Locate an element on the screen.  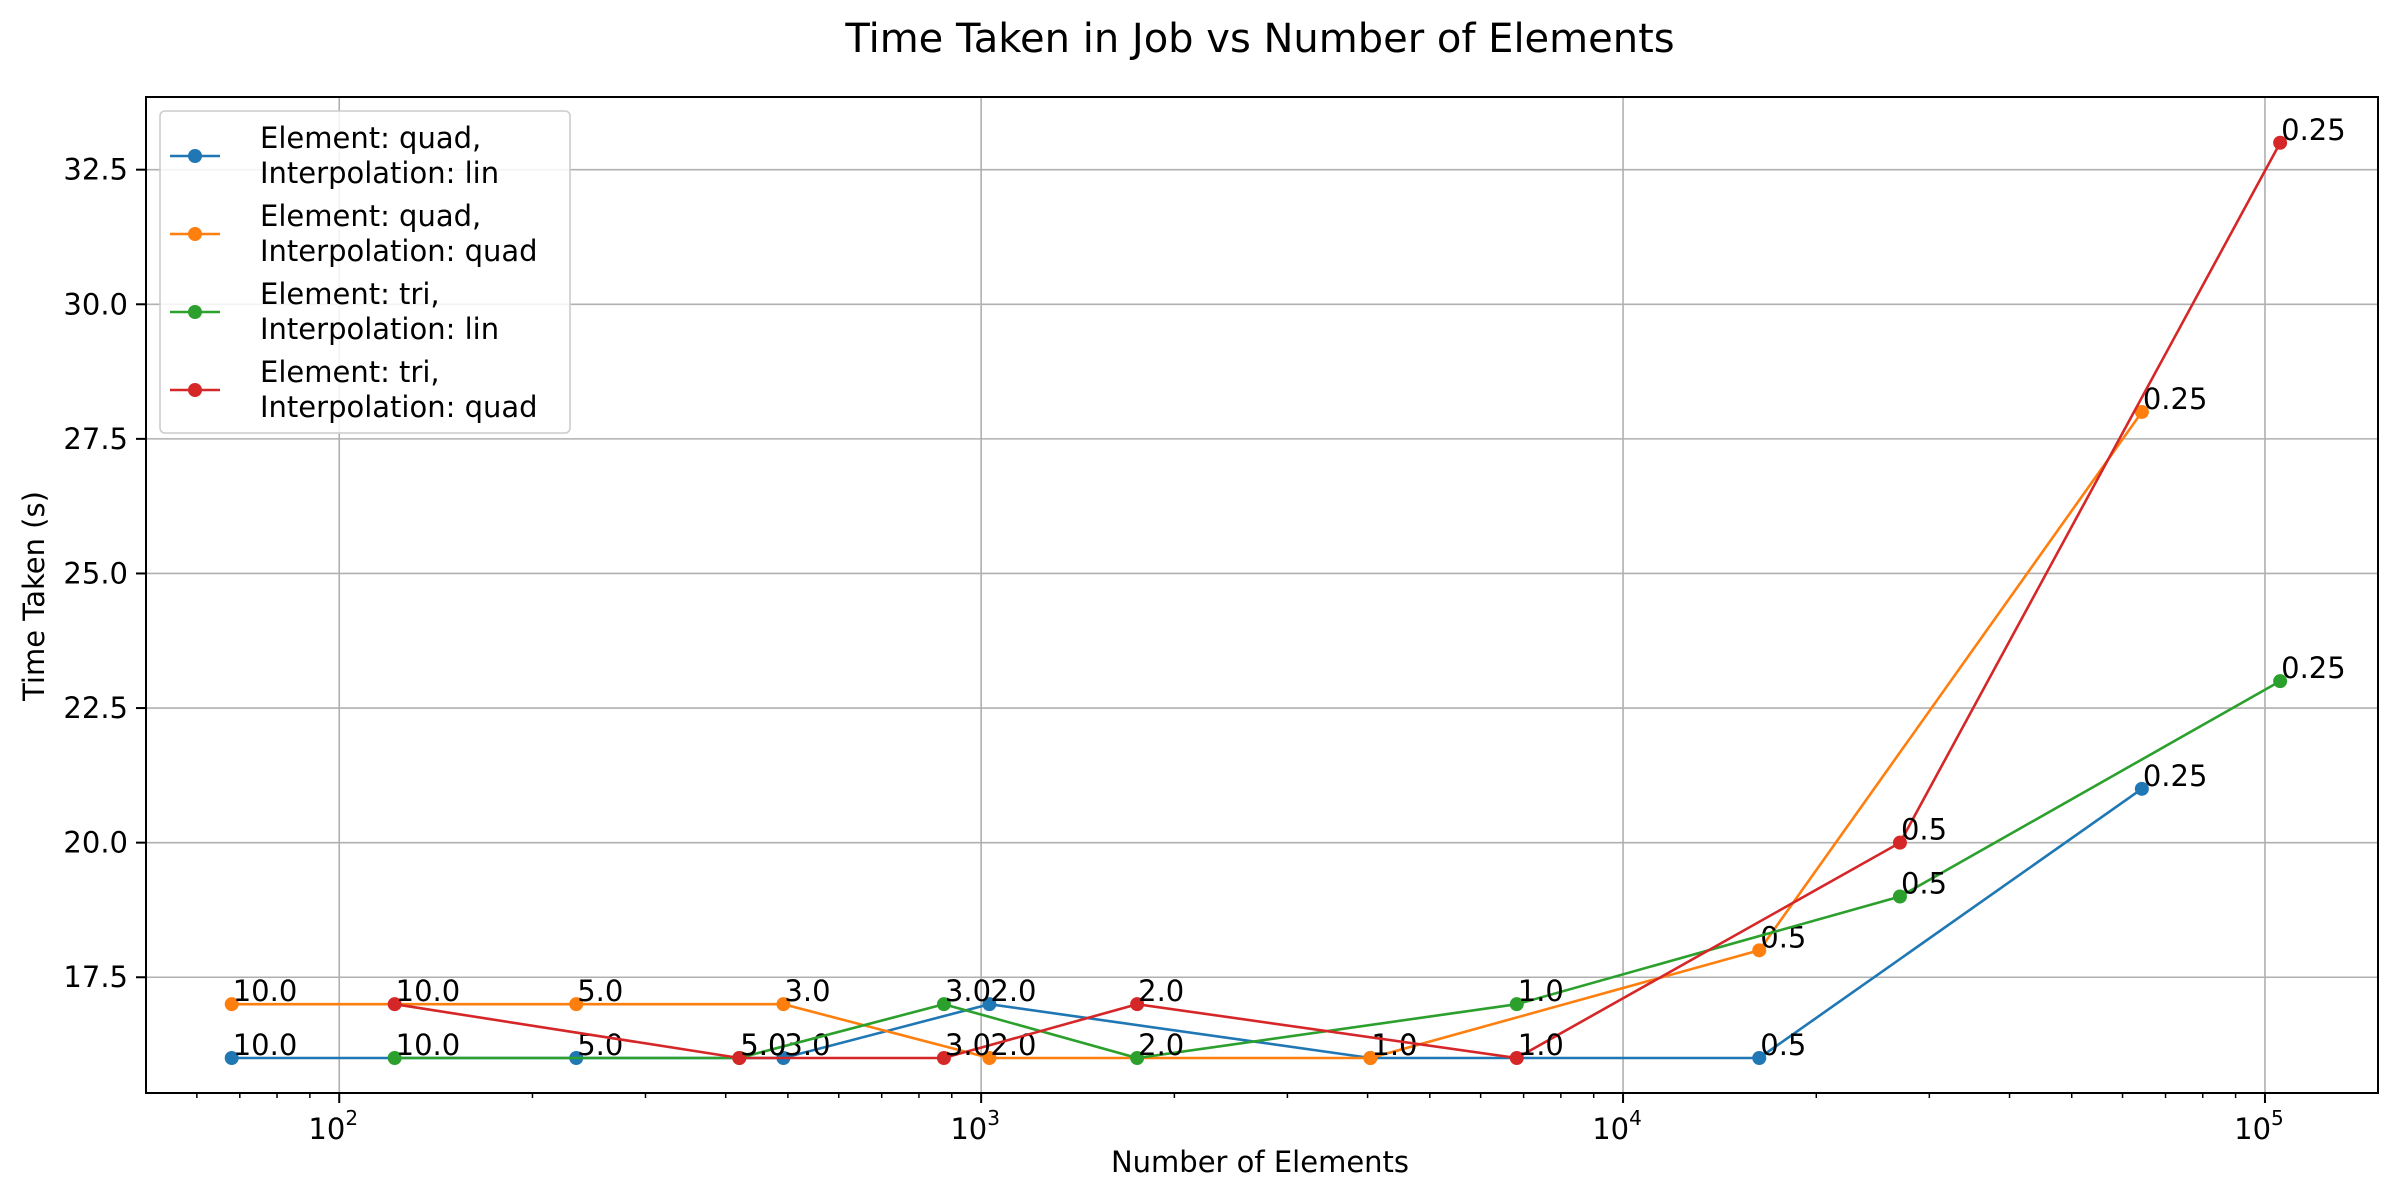
legend-box is located at coordinates (365, 272).